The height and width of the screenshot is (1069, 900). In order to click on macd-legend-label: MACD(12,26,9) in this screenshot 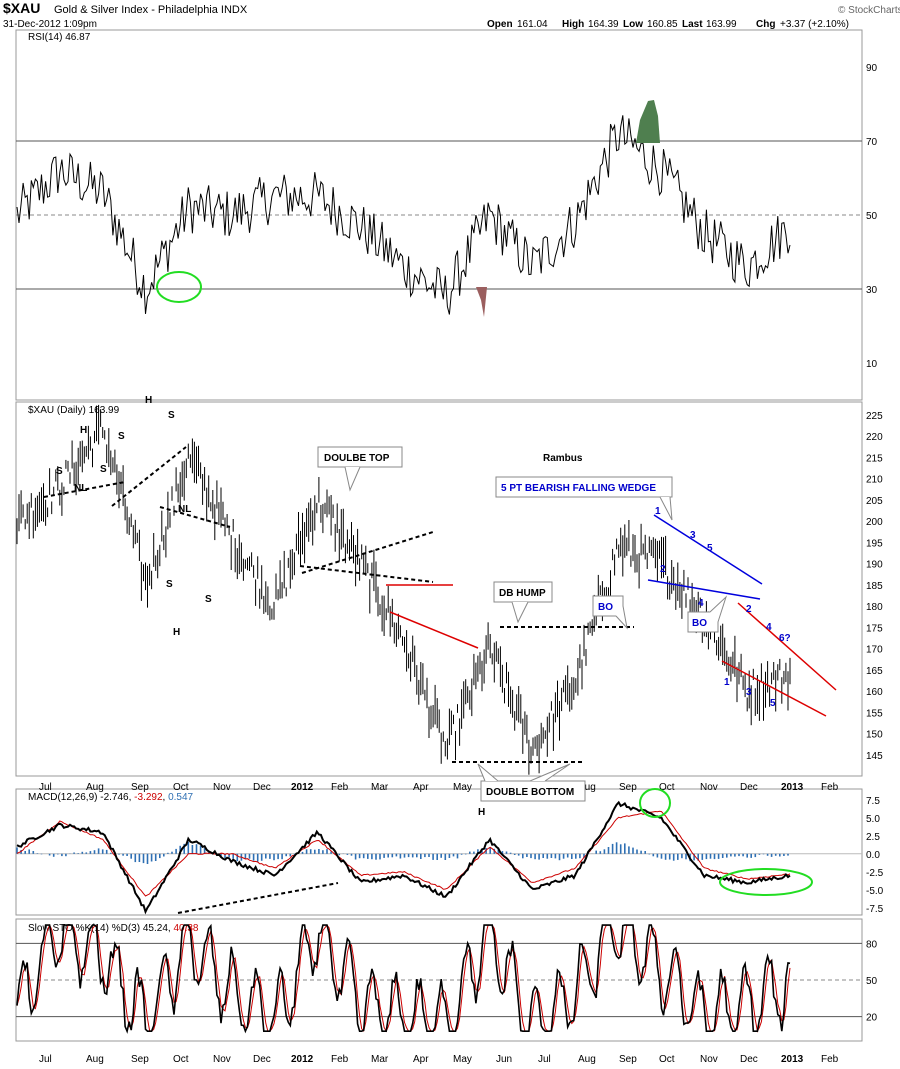, I will do `click(62, 797)`.